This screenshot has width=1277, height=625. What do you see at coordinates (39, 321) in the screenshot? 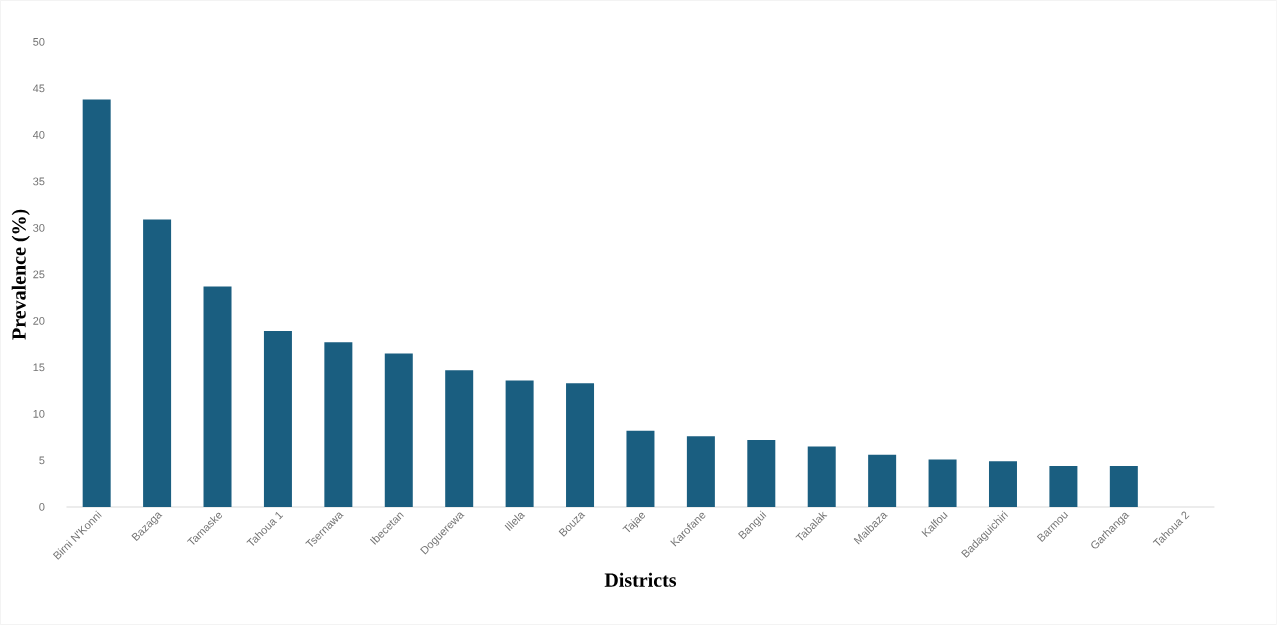
I see `y-tick-label: 20` at bounding box center [39, 321].